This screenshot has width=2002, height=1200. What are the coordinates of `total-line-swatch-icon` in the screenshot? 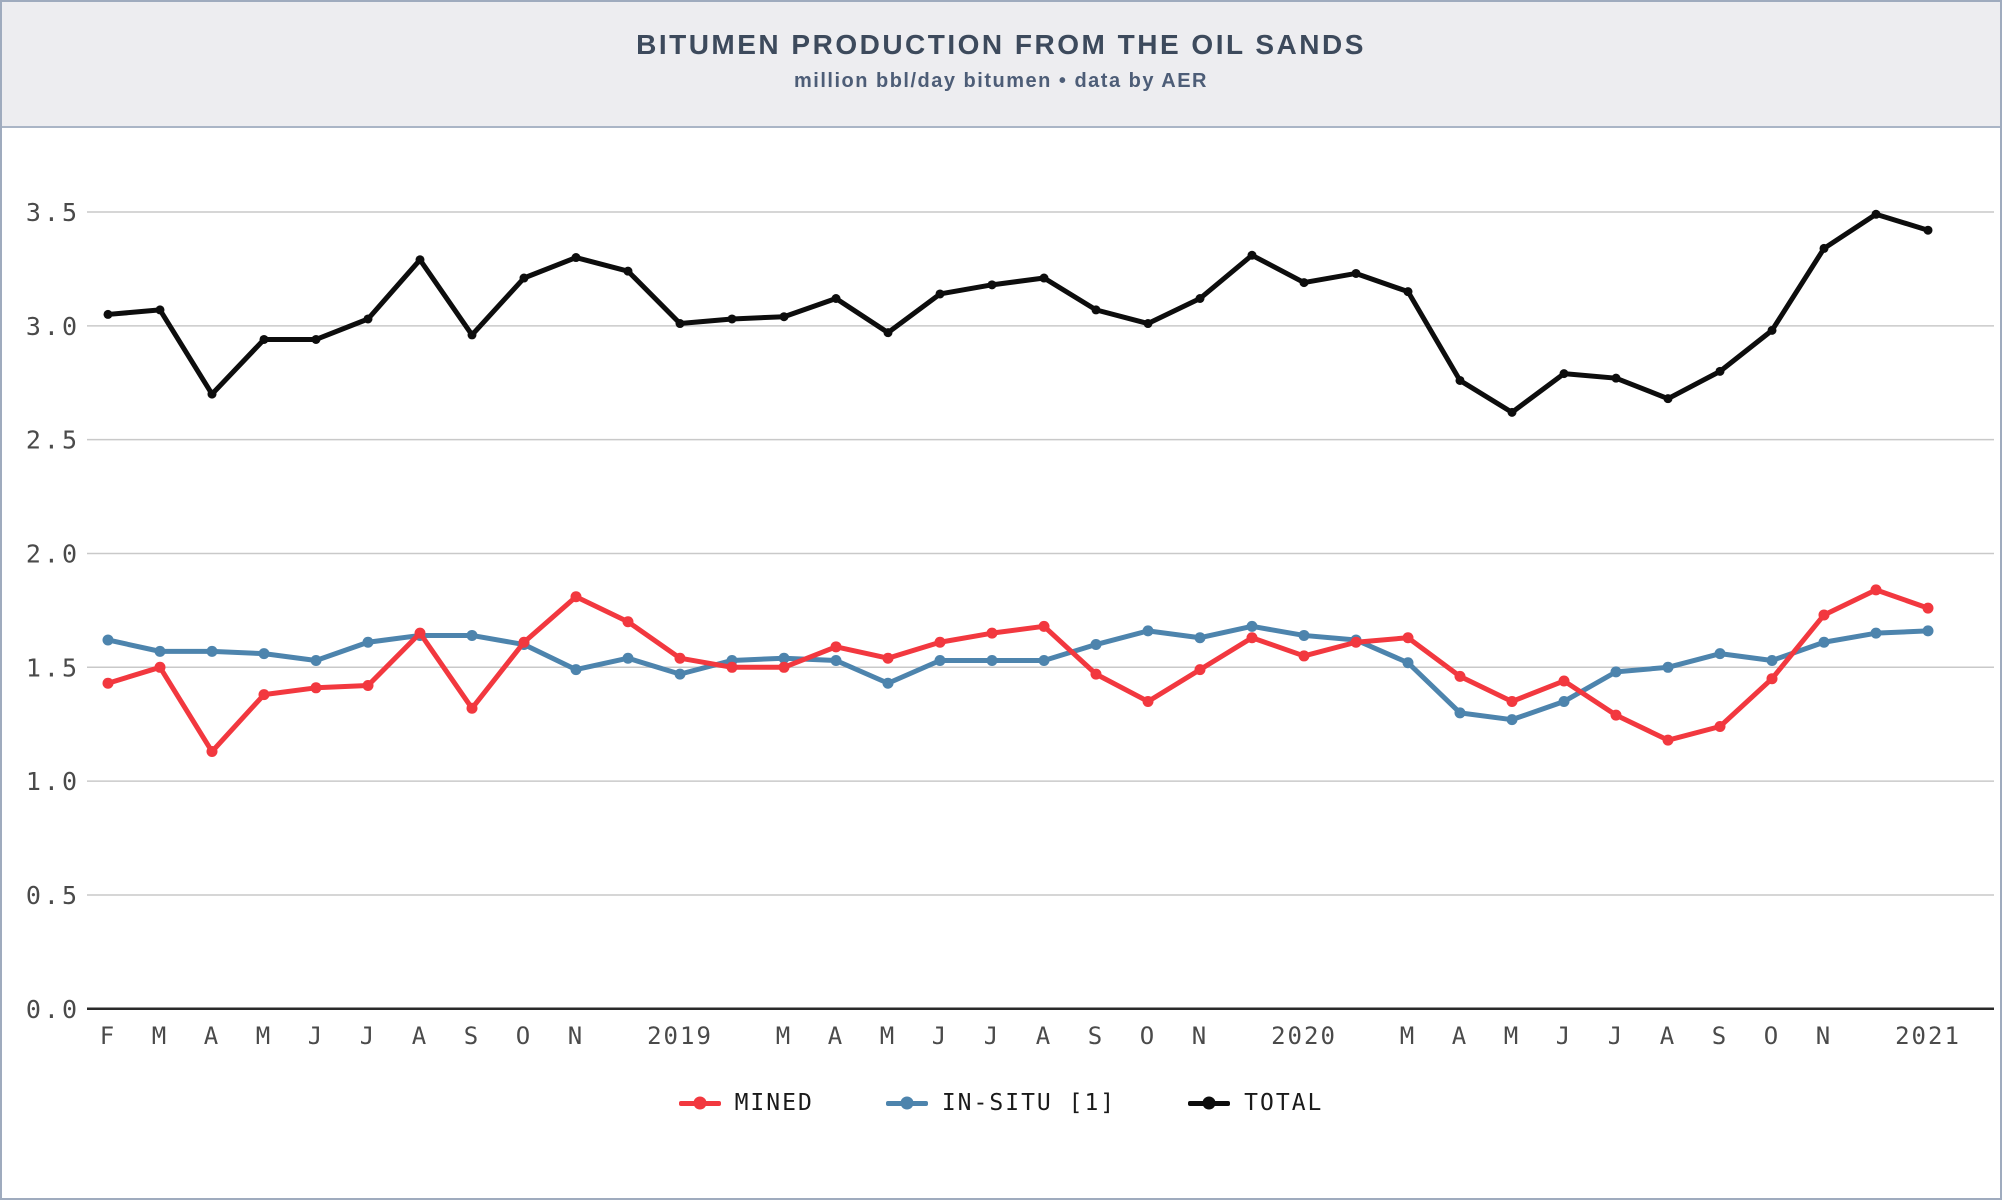 It's located at (1209, 1103).